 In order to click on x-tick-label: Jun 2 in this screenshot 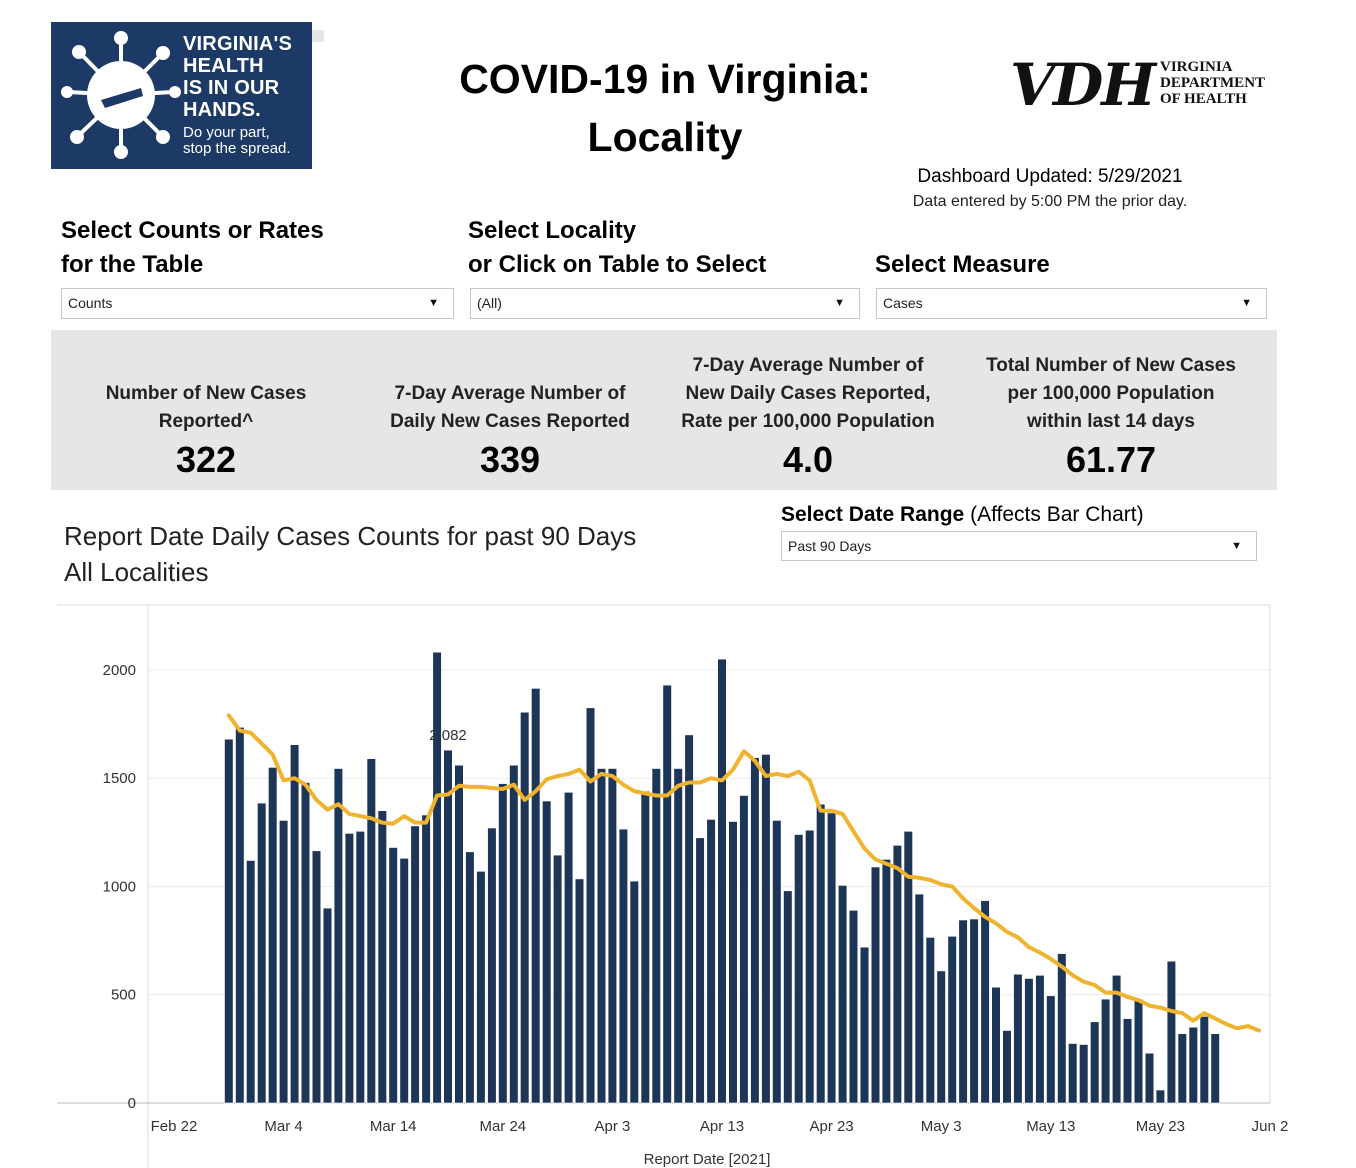, I will do `click(1270, 1126)`.